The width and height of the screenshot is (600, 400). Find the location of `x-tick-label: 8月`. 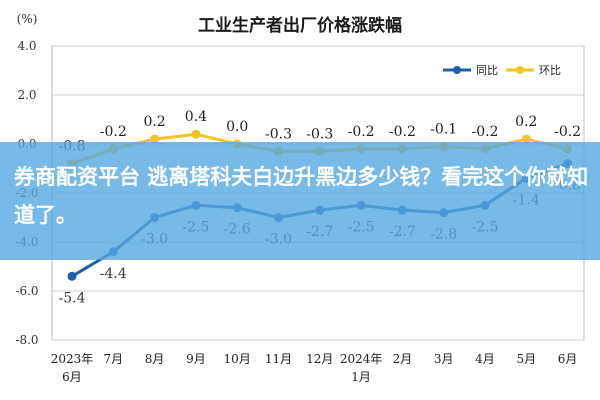

x-tick-label: 8月 is located at coordinates (155, 359).